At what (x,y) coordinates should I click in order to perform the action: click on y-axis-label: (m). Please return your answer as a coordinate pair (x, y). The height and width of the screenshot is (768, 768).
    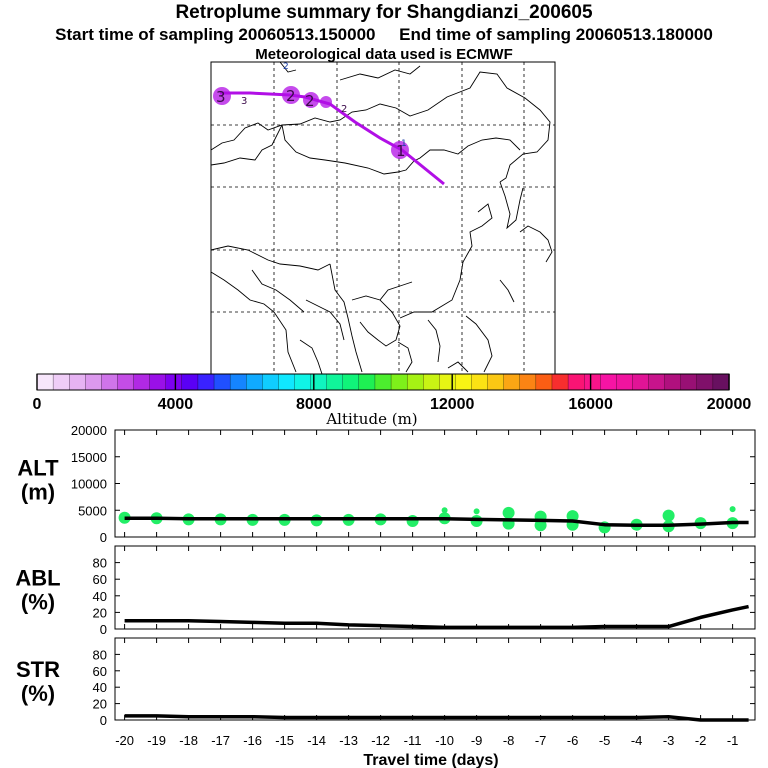
    Looking at the image, I should click on (38, 492).